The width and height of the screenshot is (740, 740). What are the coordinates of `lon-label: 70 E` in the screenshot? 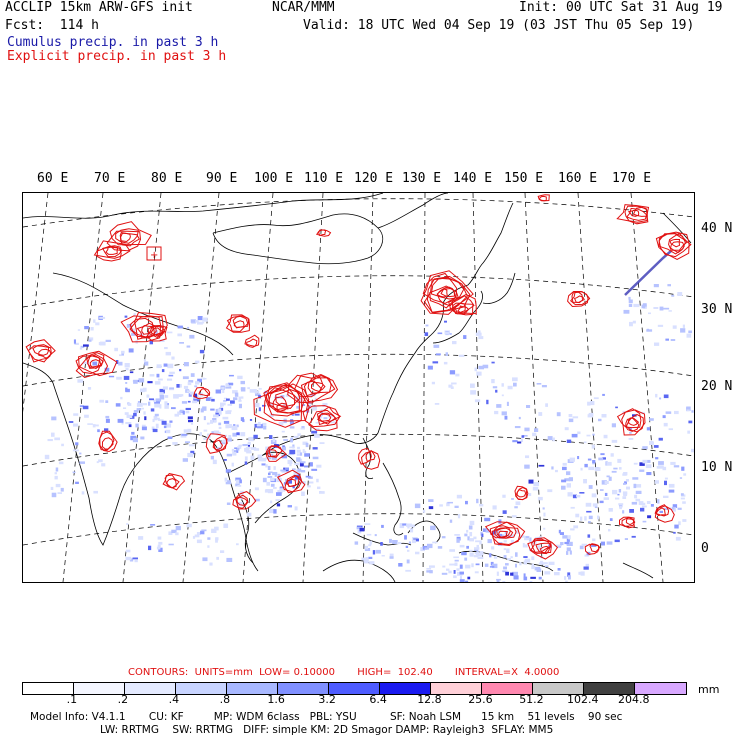 It's located at (110, 178).